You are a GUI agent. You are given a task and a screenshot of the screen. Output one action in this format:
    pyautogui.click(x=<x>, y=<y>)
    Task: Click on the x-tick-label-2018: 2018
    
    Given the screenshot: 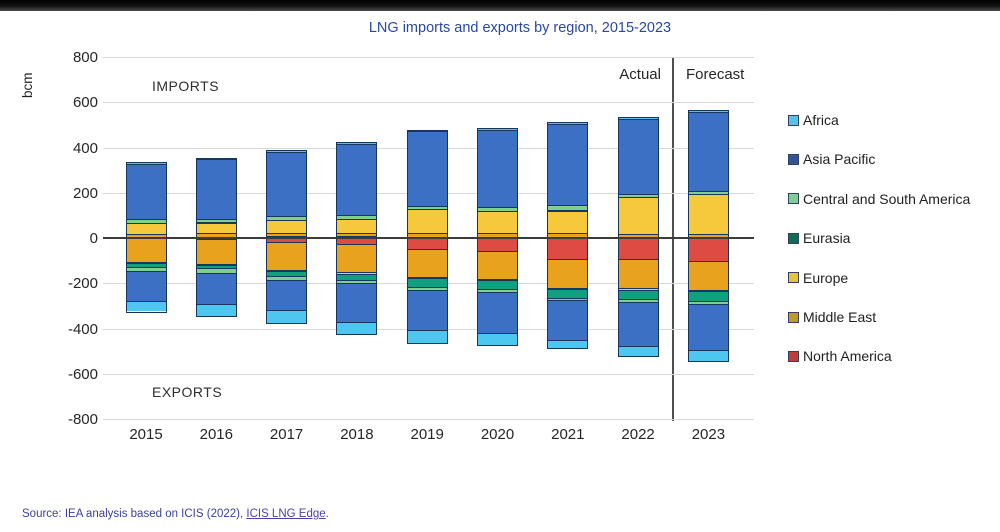 What is the action you would take?
    pyautogui.click(x=357, y=434)
    